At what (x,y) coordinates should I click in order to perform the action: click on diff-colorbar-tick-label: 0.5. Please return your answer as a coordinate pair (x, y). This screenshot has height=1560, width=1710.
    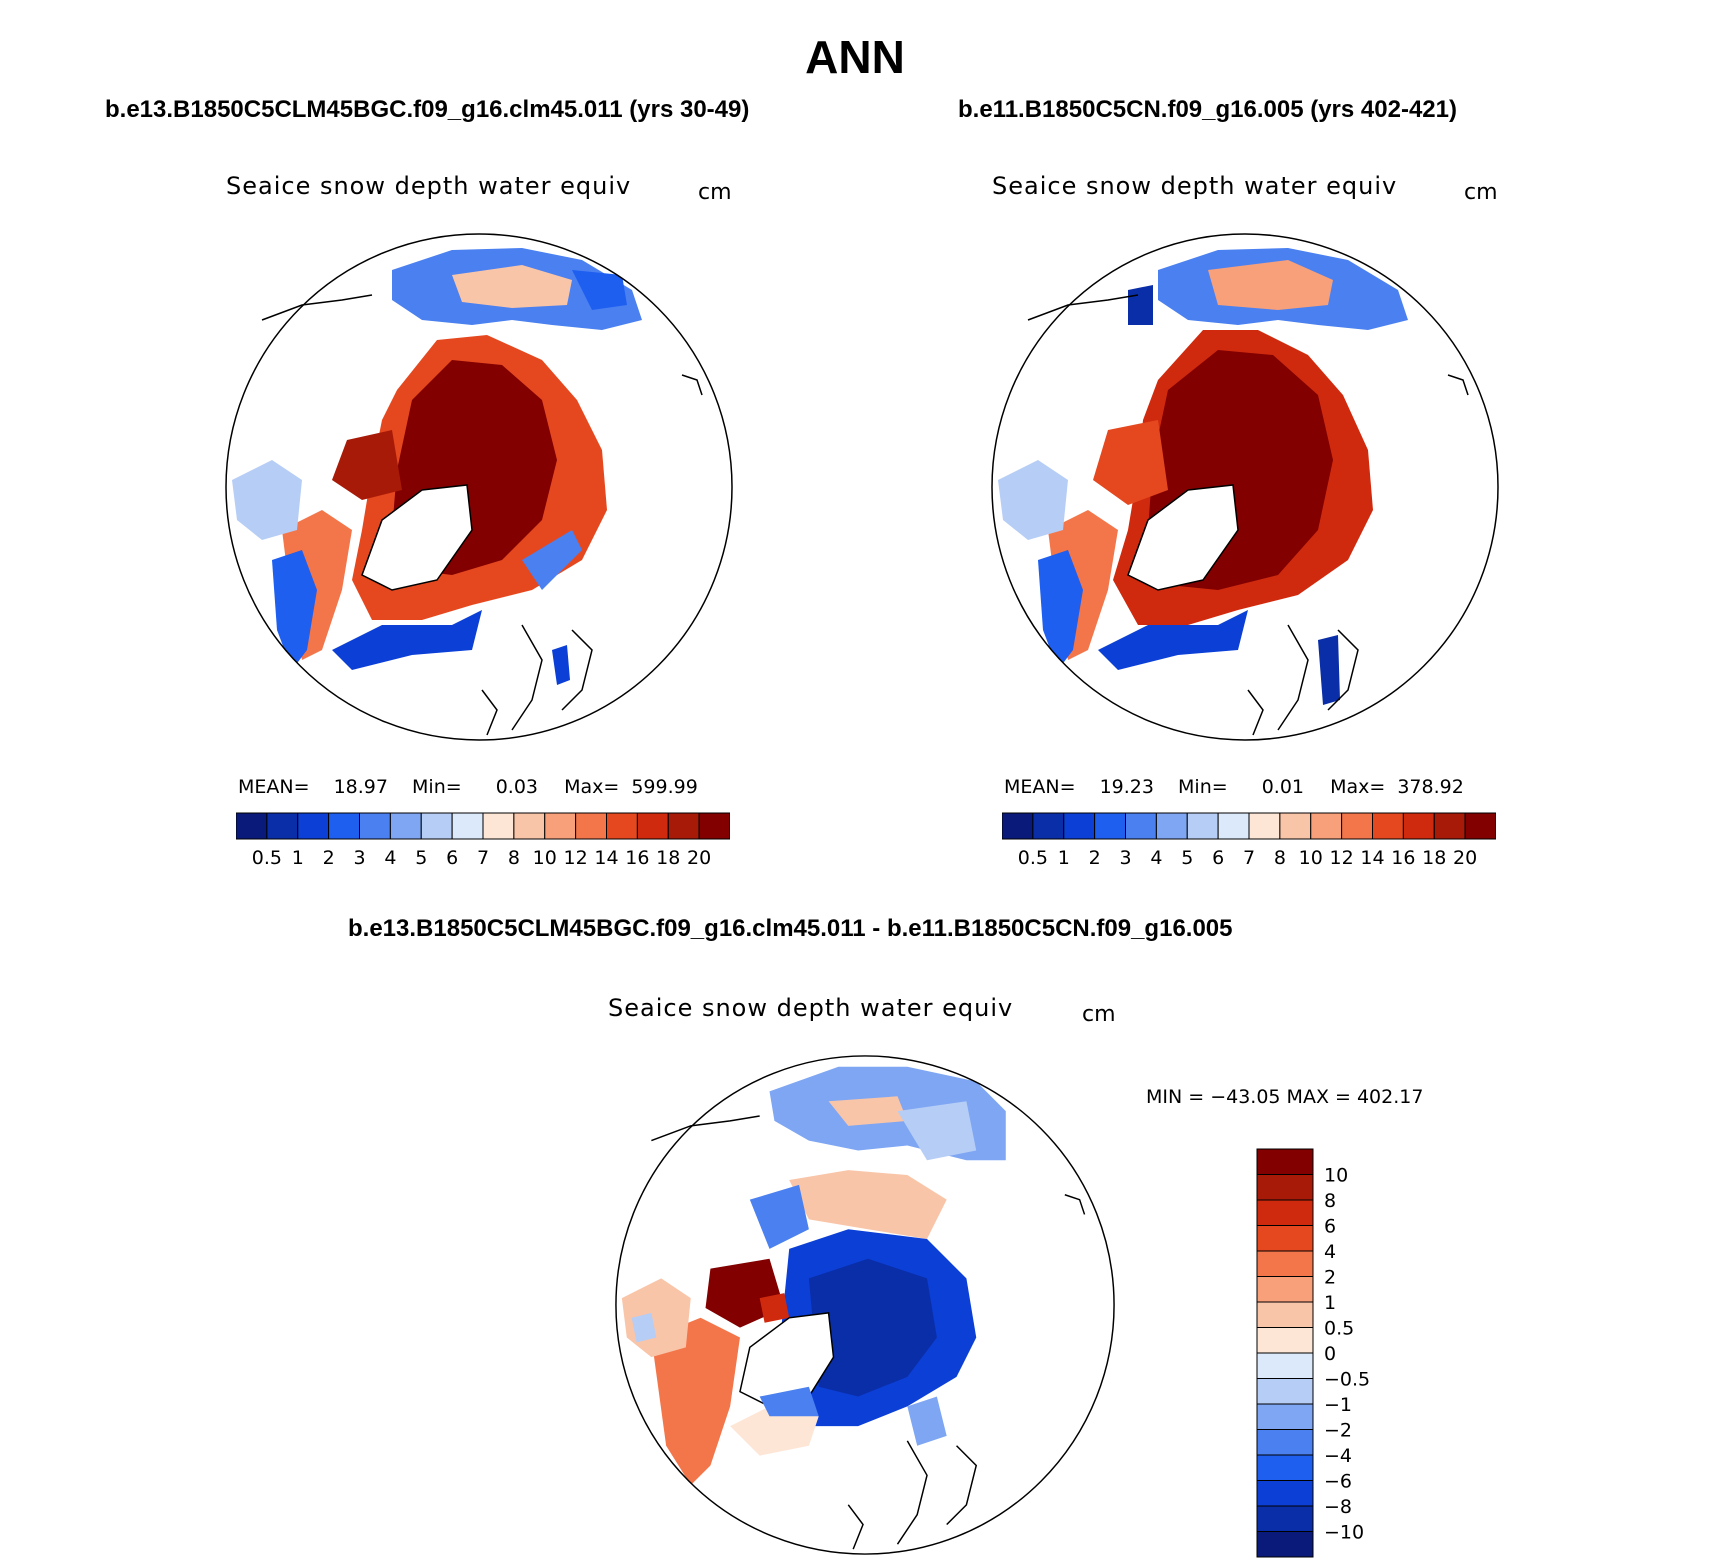
    Looking at the image, I should click on (1339, 1329).